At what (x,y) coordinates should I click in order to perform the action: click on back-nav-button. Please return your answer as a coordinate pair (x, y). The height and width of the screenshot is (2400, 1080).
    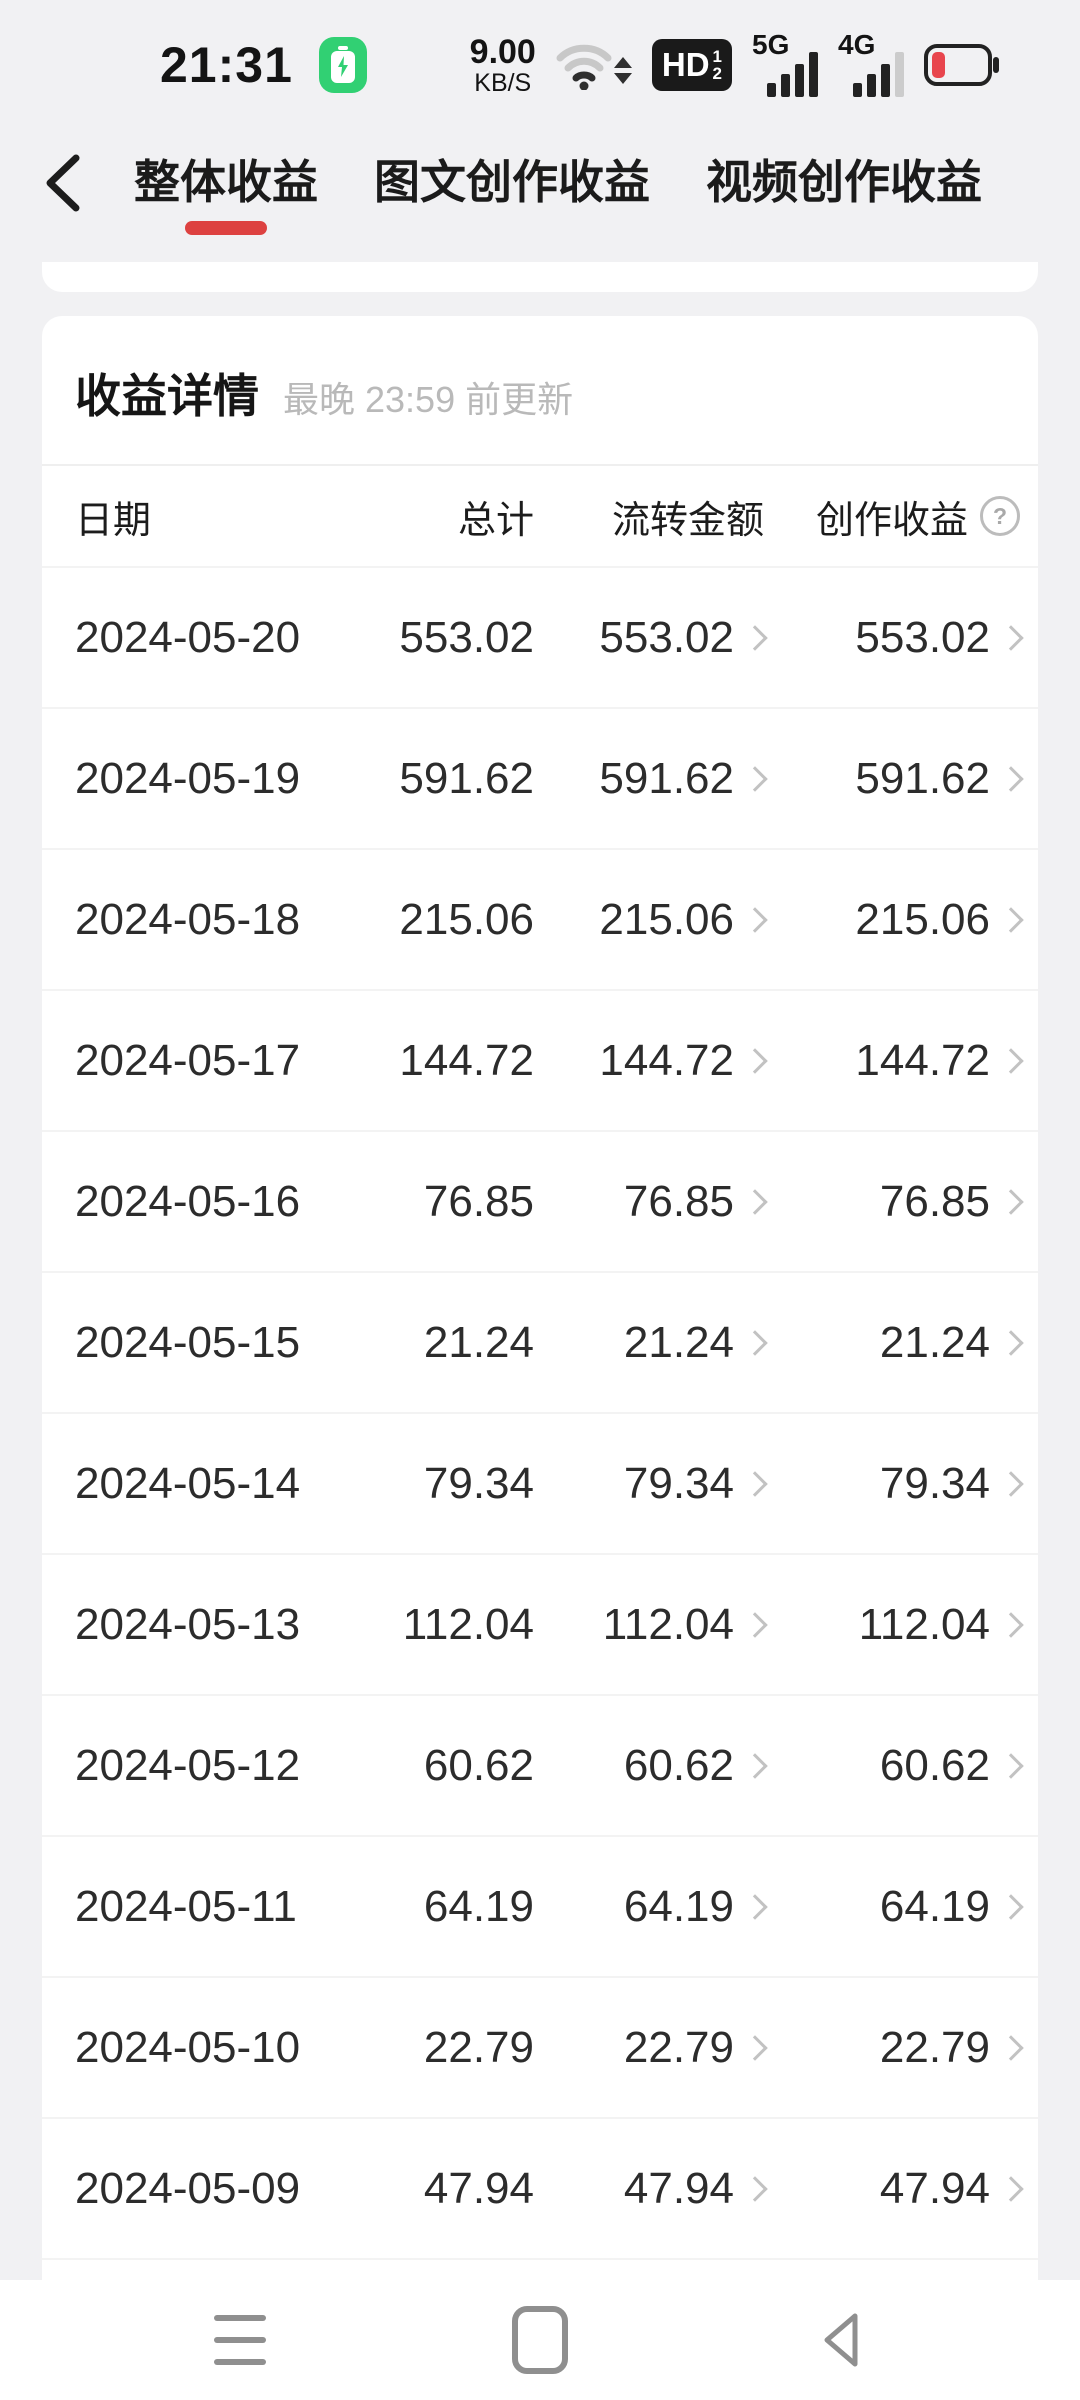
    Looking at the image, I should click on (840, 2340).